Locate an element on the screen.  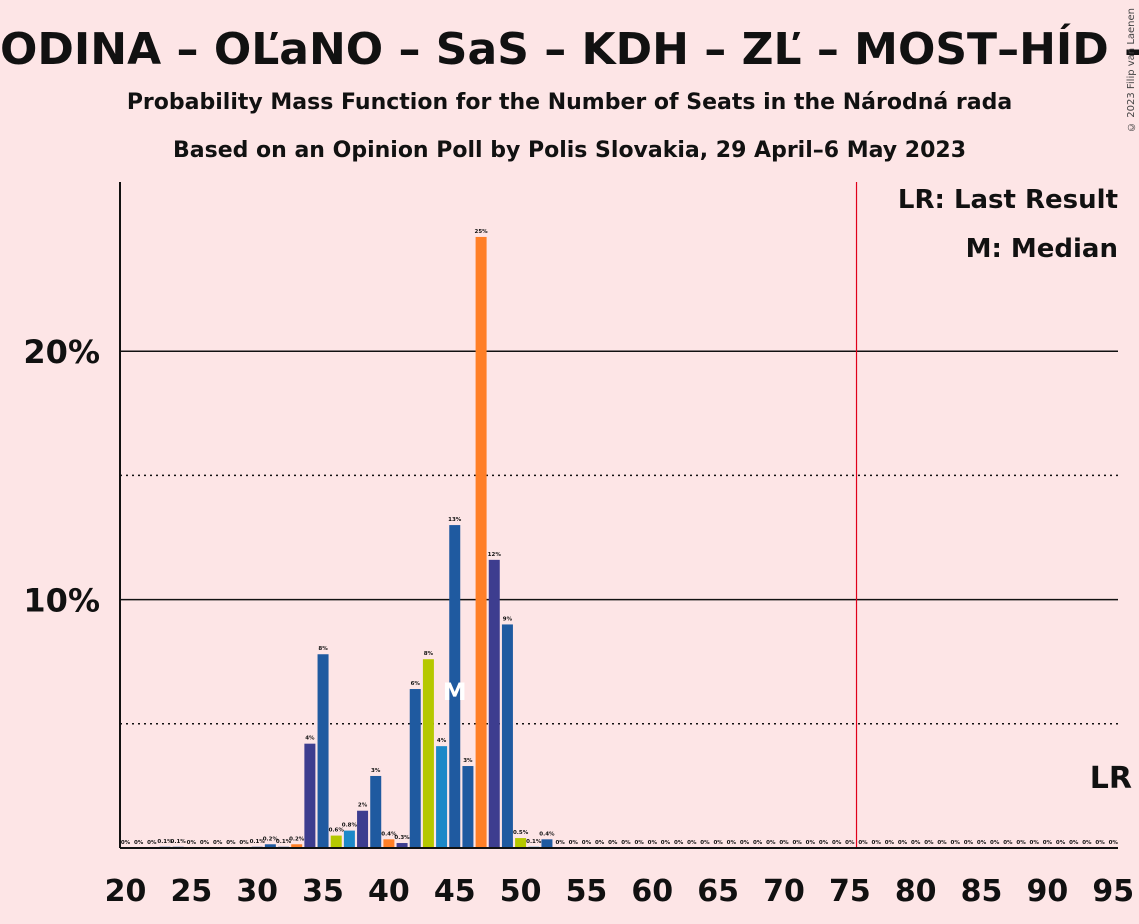
legend-last-result: LR: Last Result is located at coordinates (1008, 200).